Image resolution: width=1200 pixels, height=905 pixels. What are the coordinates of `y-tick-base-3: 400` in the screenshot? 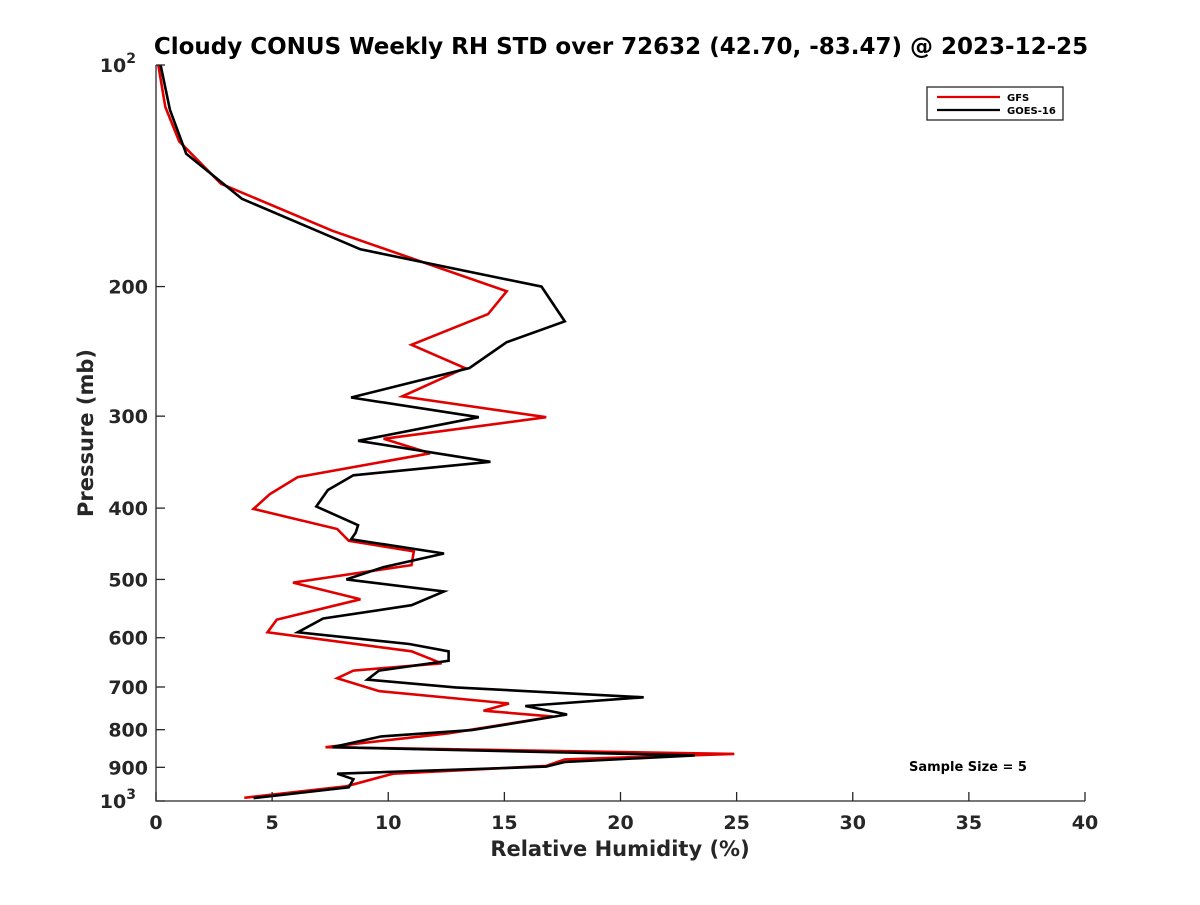 It's located at (128, 509).